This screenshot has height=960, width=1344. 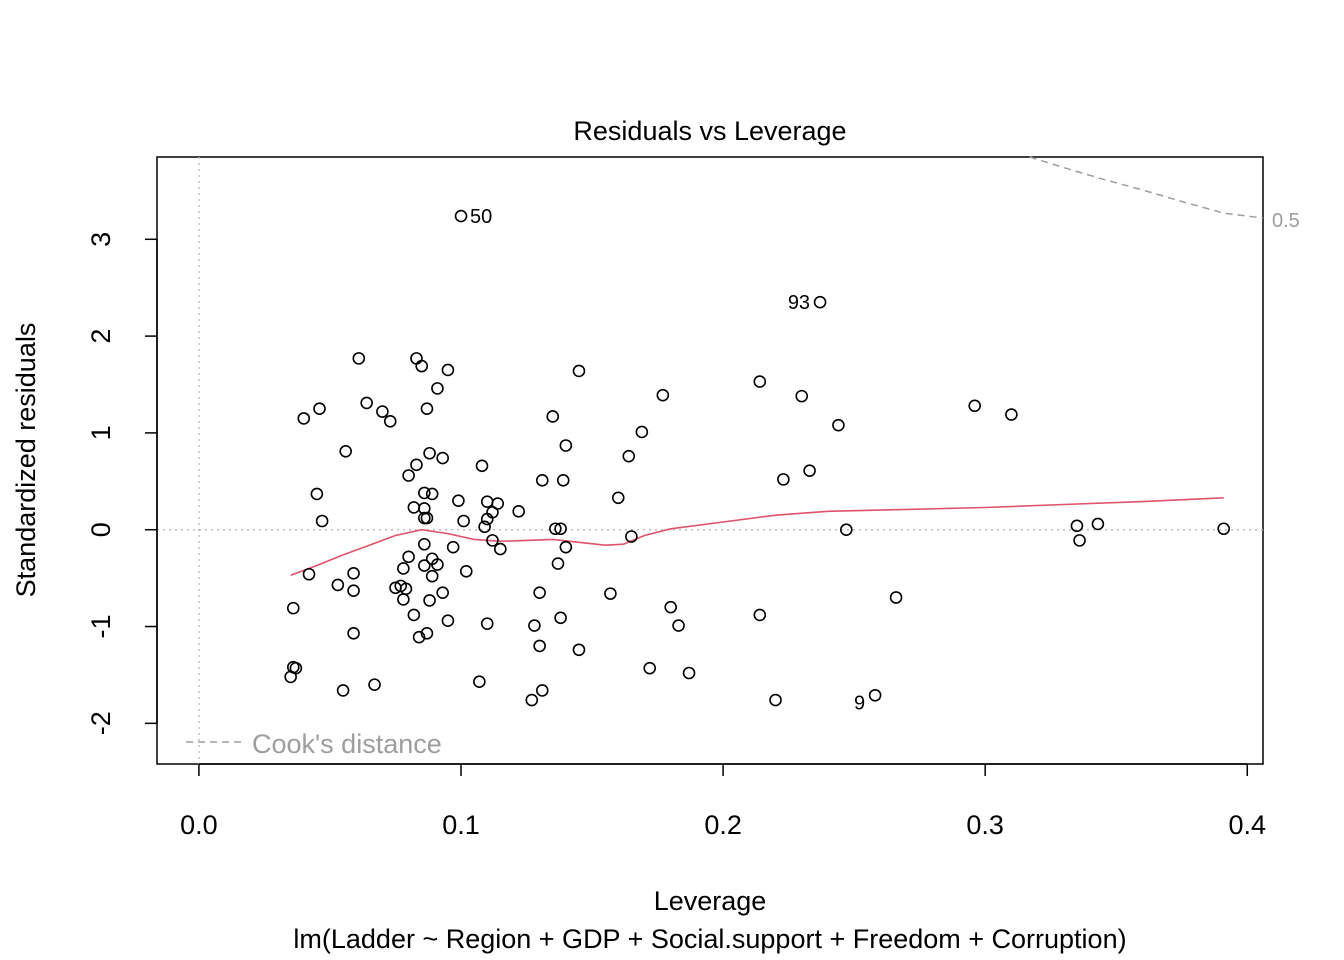 I want to click on point-label: 50, so click(x=481, y=217).